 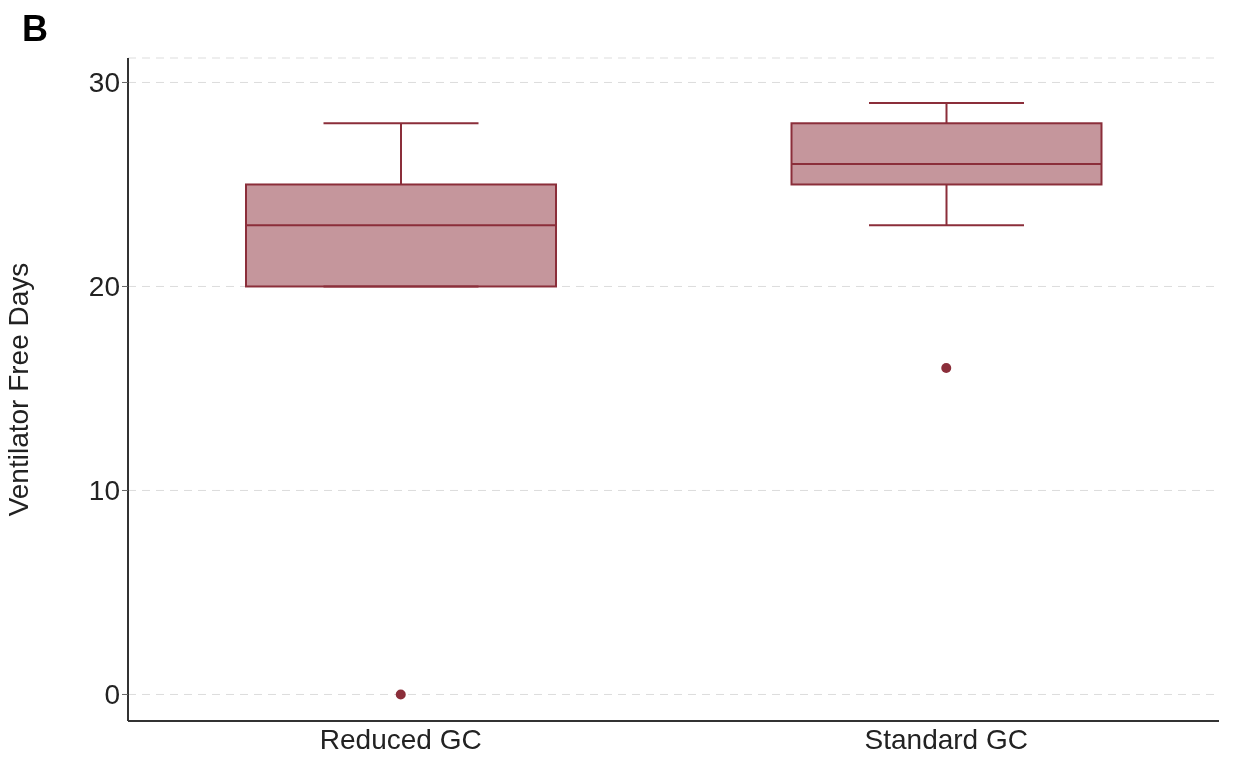 I want to click on y-tick-label: 30, so click(x=104, y=83).